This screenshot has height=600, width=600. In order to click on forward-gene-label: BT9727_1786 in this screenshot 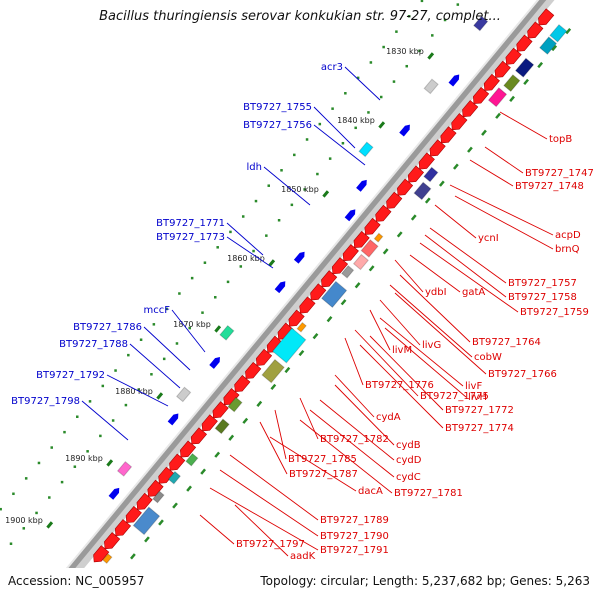, I will do `click(107, 327)`.